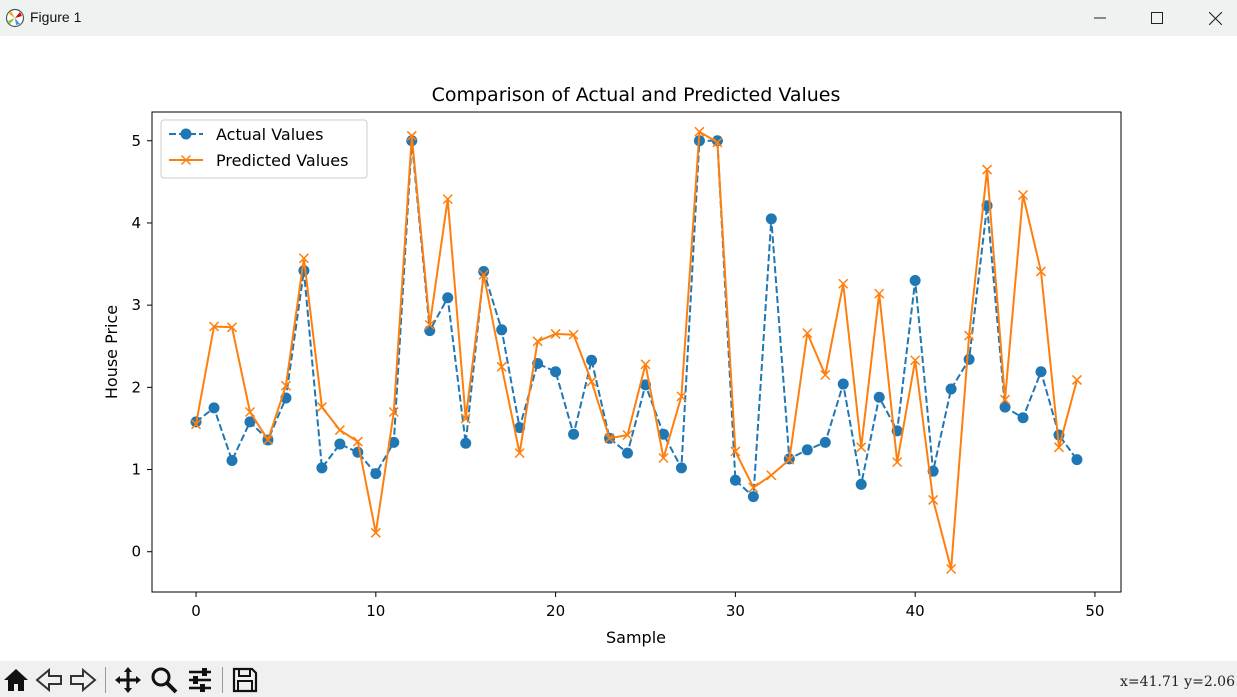 The height and width of the screenshot is (697, 1237). Describe the element at coordinates (1157, 18) in the screenshot. I see `maximize-button` at that location.